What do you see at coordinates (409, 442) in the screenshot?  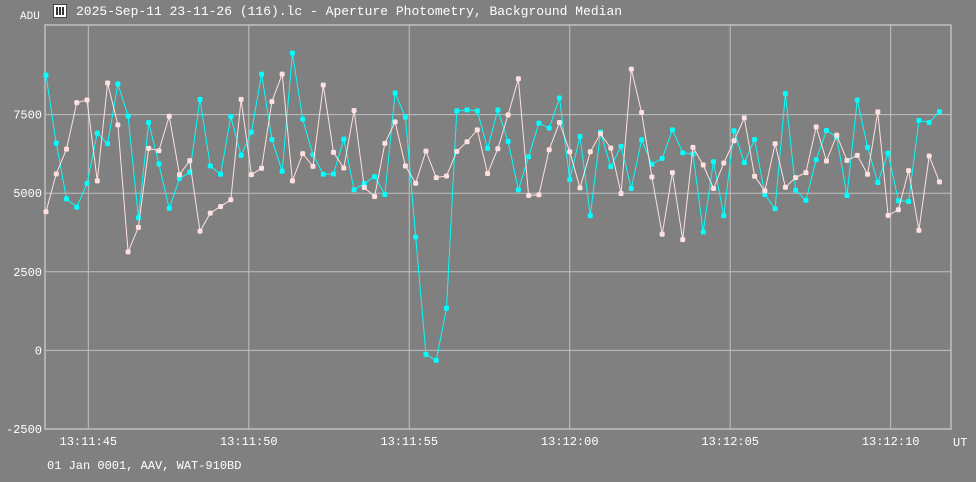 I see `x-tick-label: 13:11:55` at bounding box center [409, 442].